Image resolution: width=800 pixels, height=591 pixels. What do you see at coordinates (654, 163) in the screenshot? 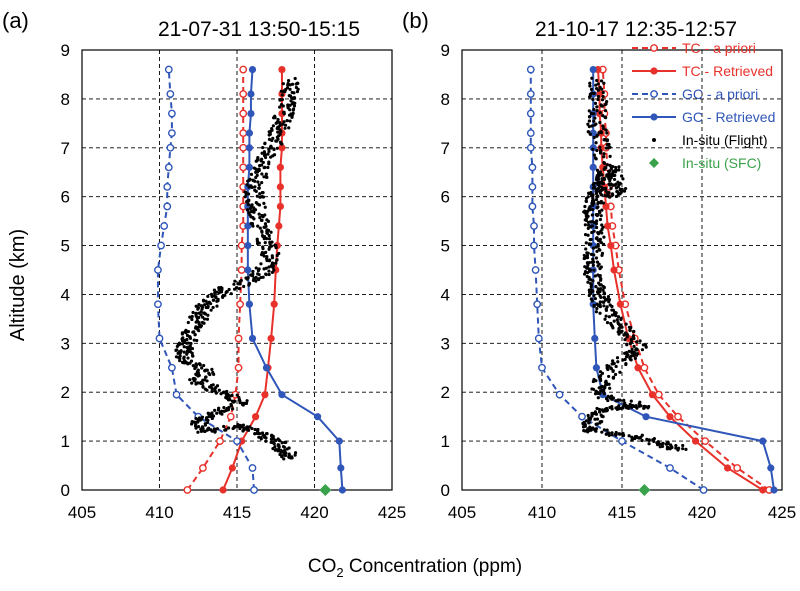
I see `legend-swatch` at bounding box center [654, 163].